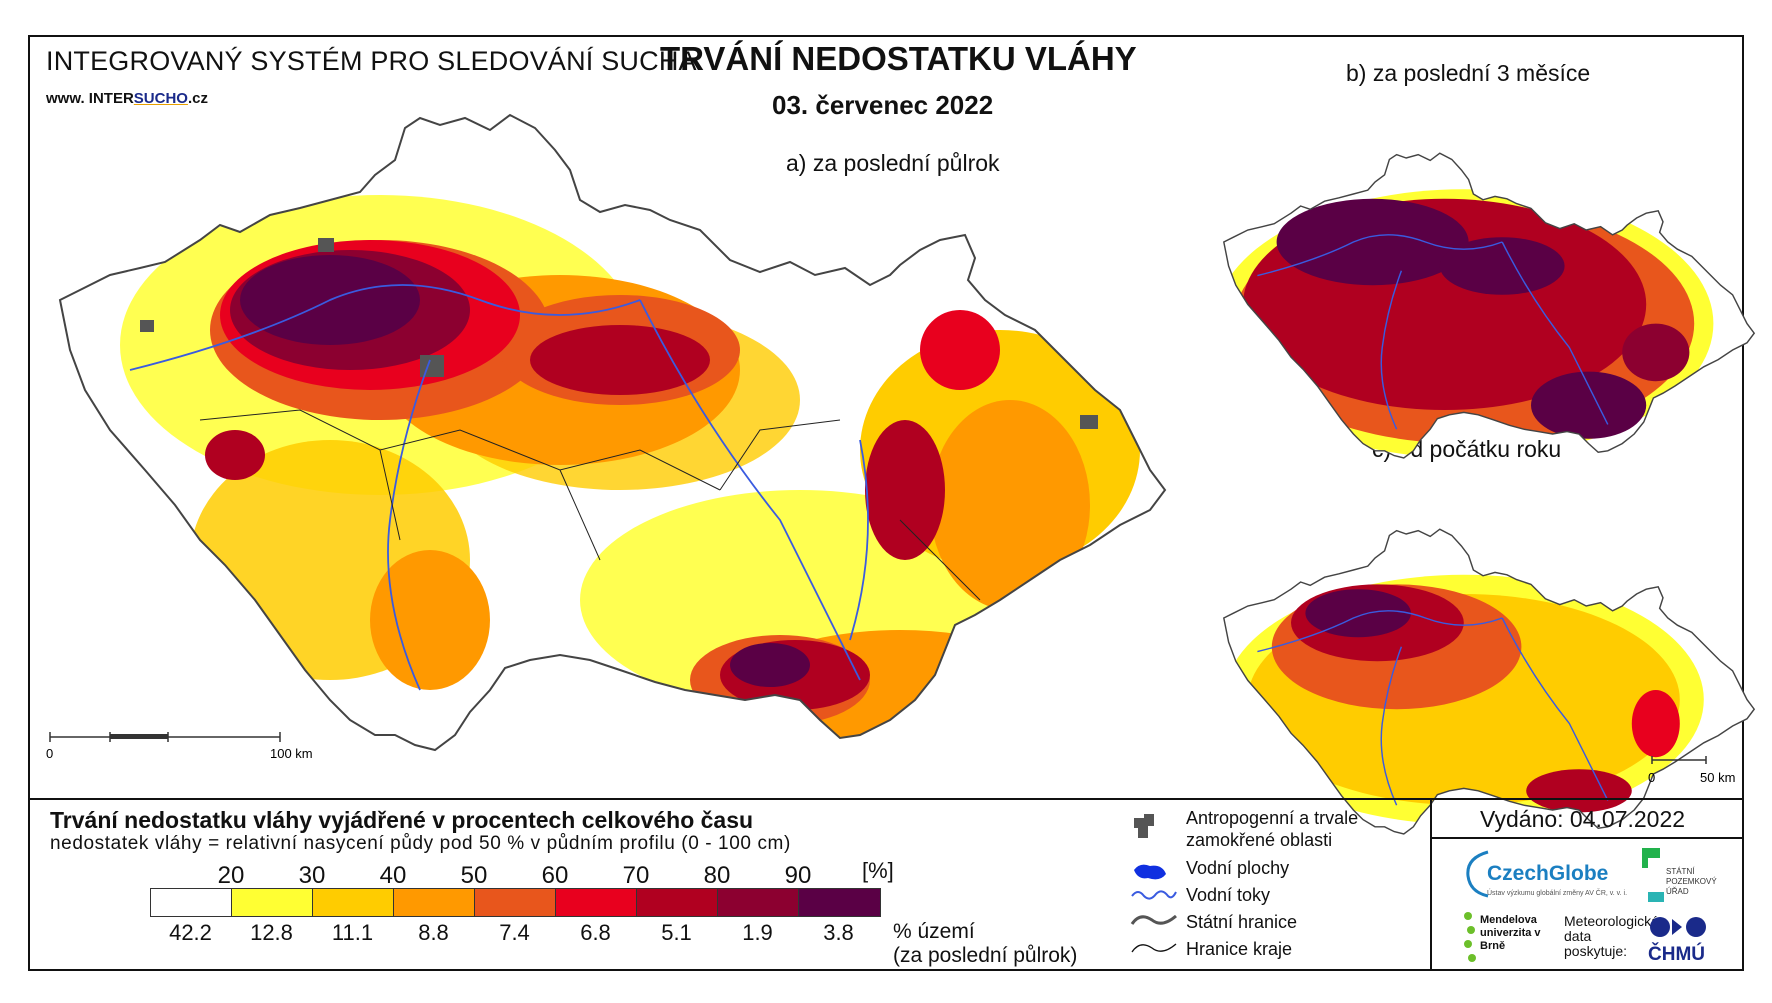 The image size is (1772, 1003). Describe the element at coordinates (893, 163) in the screenshot. I see `panel-a-label: a) za poslední půlrok` at that location.